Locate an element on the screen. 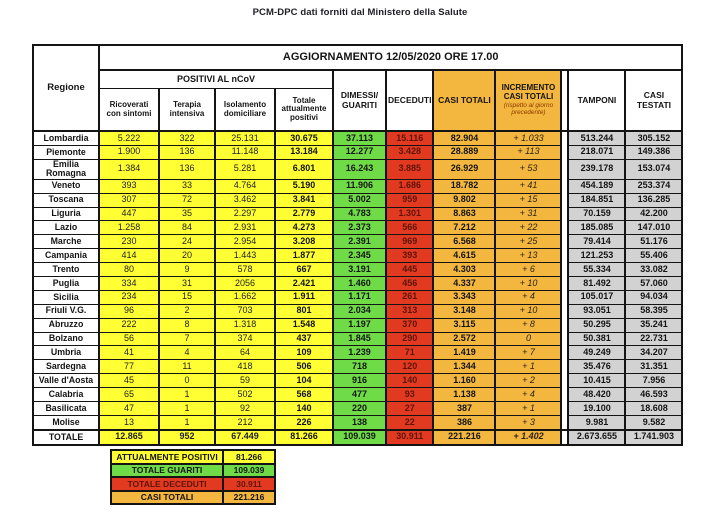 Image resolution: width=720 pixels, height=513 pixels. cell-incremento: + 31 is located at coordinates (528, 214).